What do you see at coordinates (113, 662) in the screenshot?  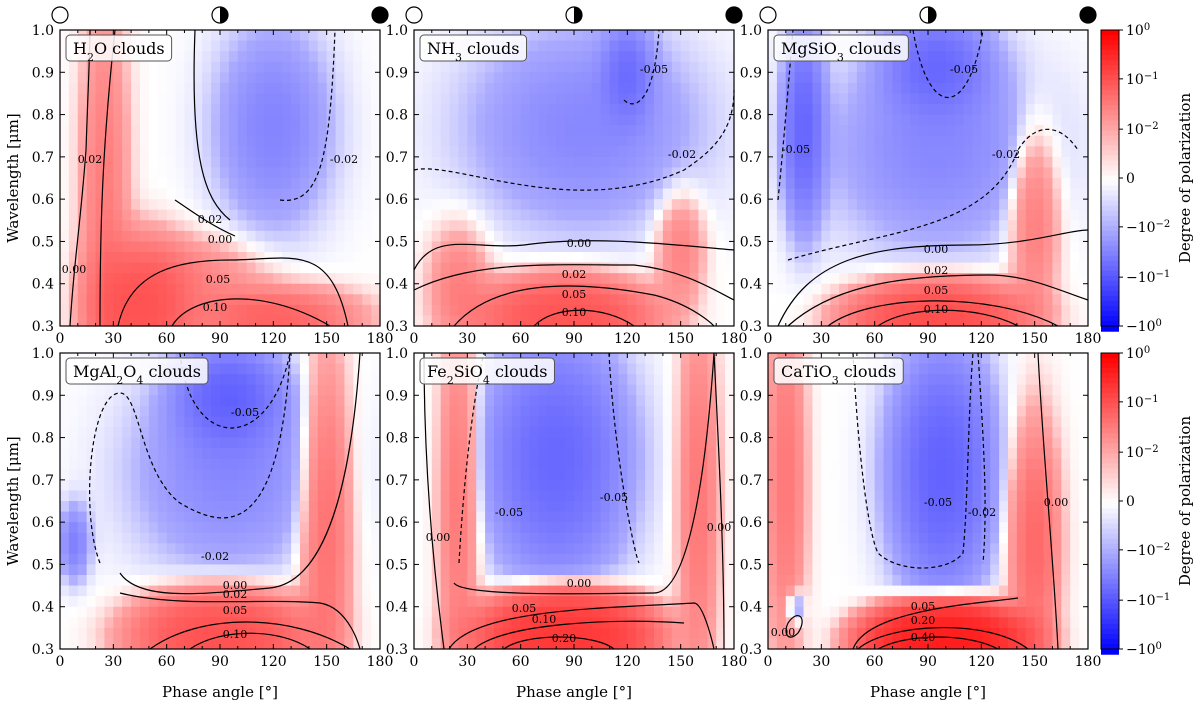 I see `x-tick-label: 30` at bounding box center [113, 662].